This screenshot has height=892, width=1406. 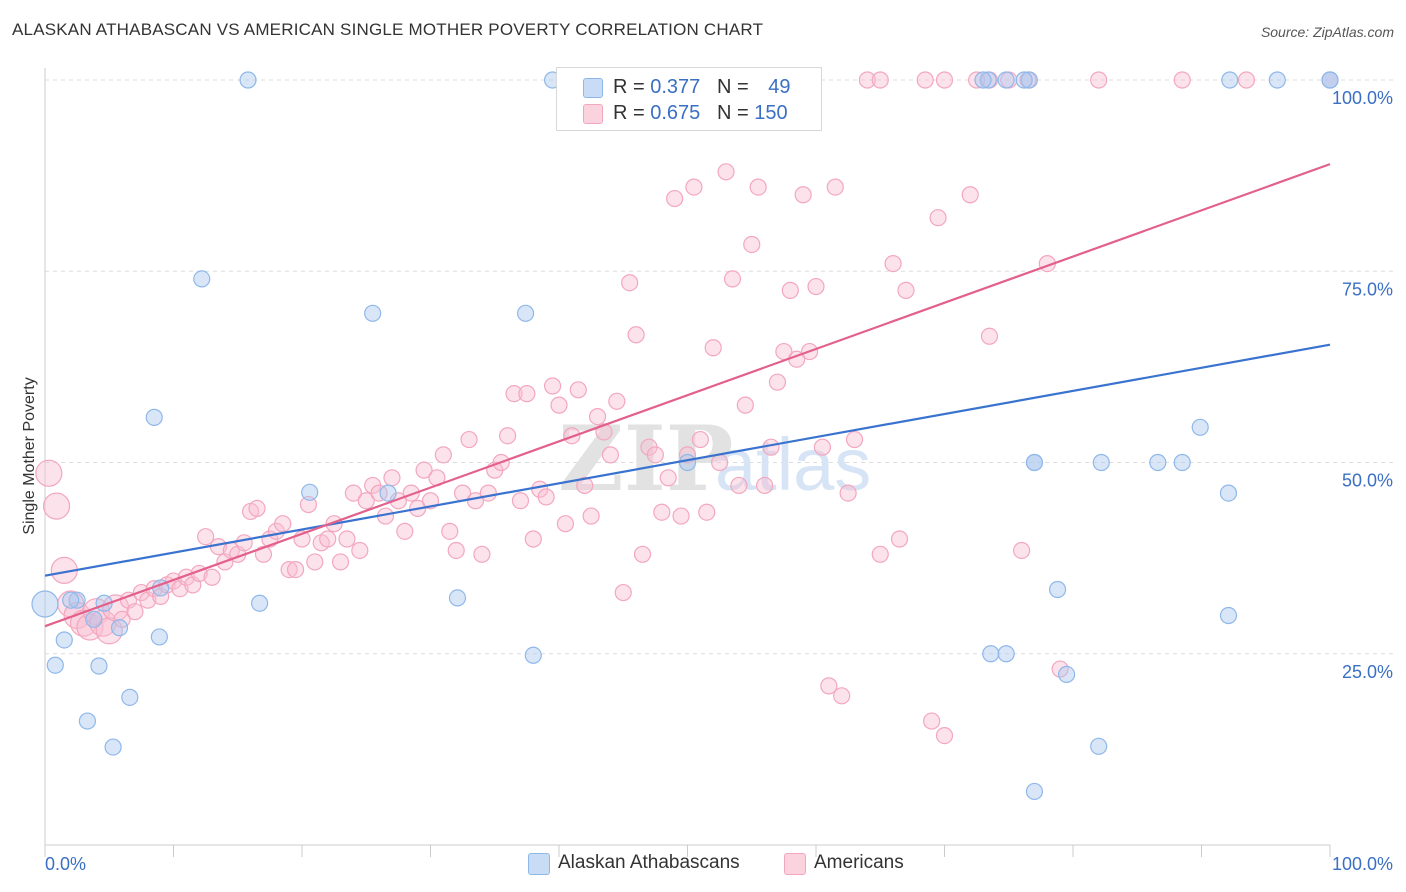 What do you see at coordinates (1367, 672) in the screenshot?
I see `y-tick-label: 25.0%` at bounding box center [1367, 672].